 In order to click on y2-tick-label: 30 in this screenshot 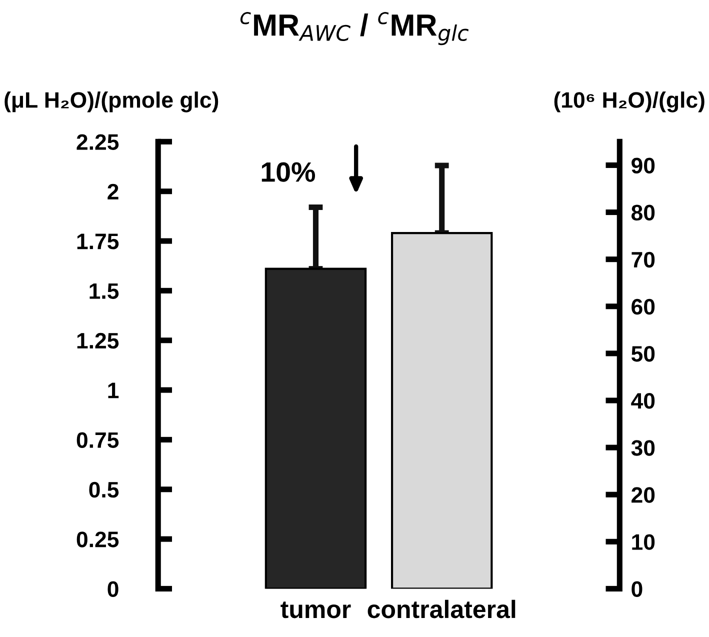, I will do `click(643, 448)`.